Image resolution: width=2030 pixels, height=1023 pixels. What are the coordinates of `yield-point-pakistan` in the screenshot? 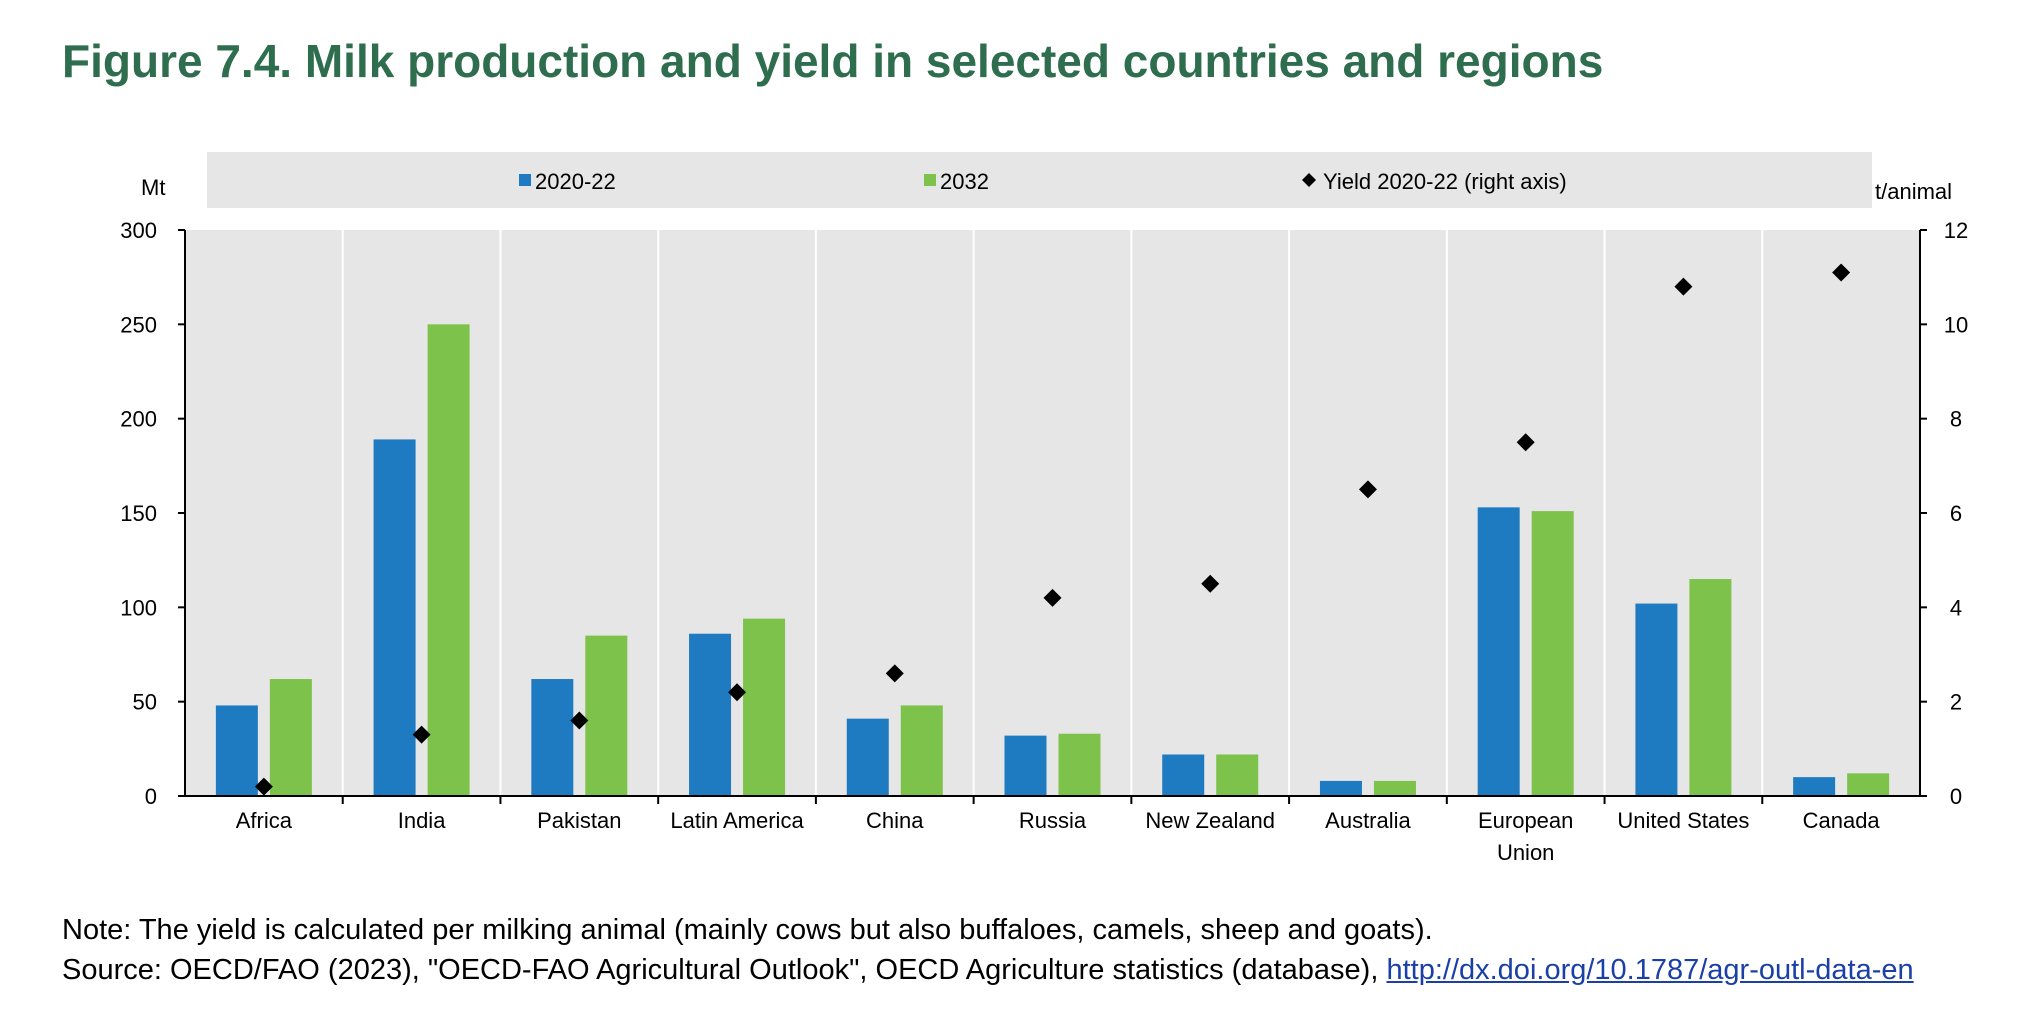 It's located at (579, 720).